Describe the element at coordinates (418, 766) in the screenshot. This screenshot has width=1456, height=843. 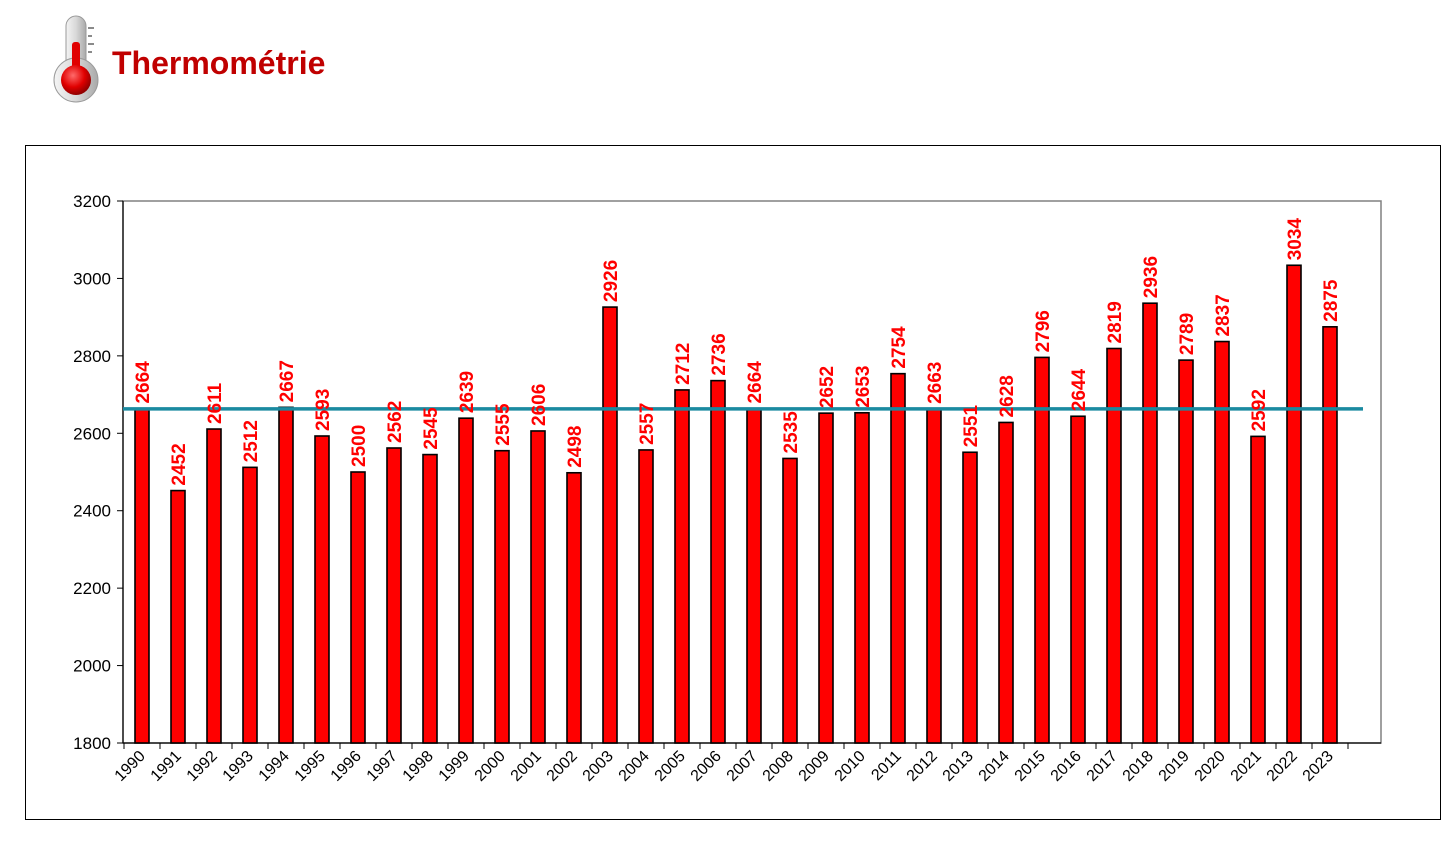
I see `x-tick-label: 1998` at that location.